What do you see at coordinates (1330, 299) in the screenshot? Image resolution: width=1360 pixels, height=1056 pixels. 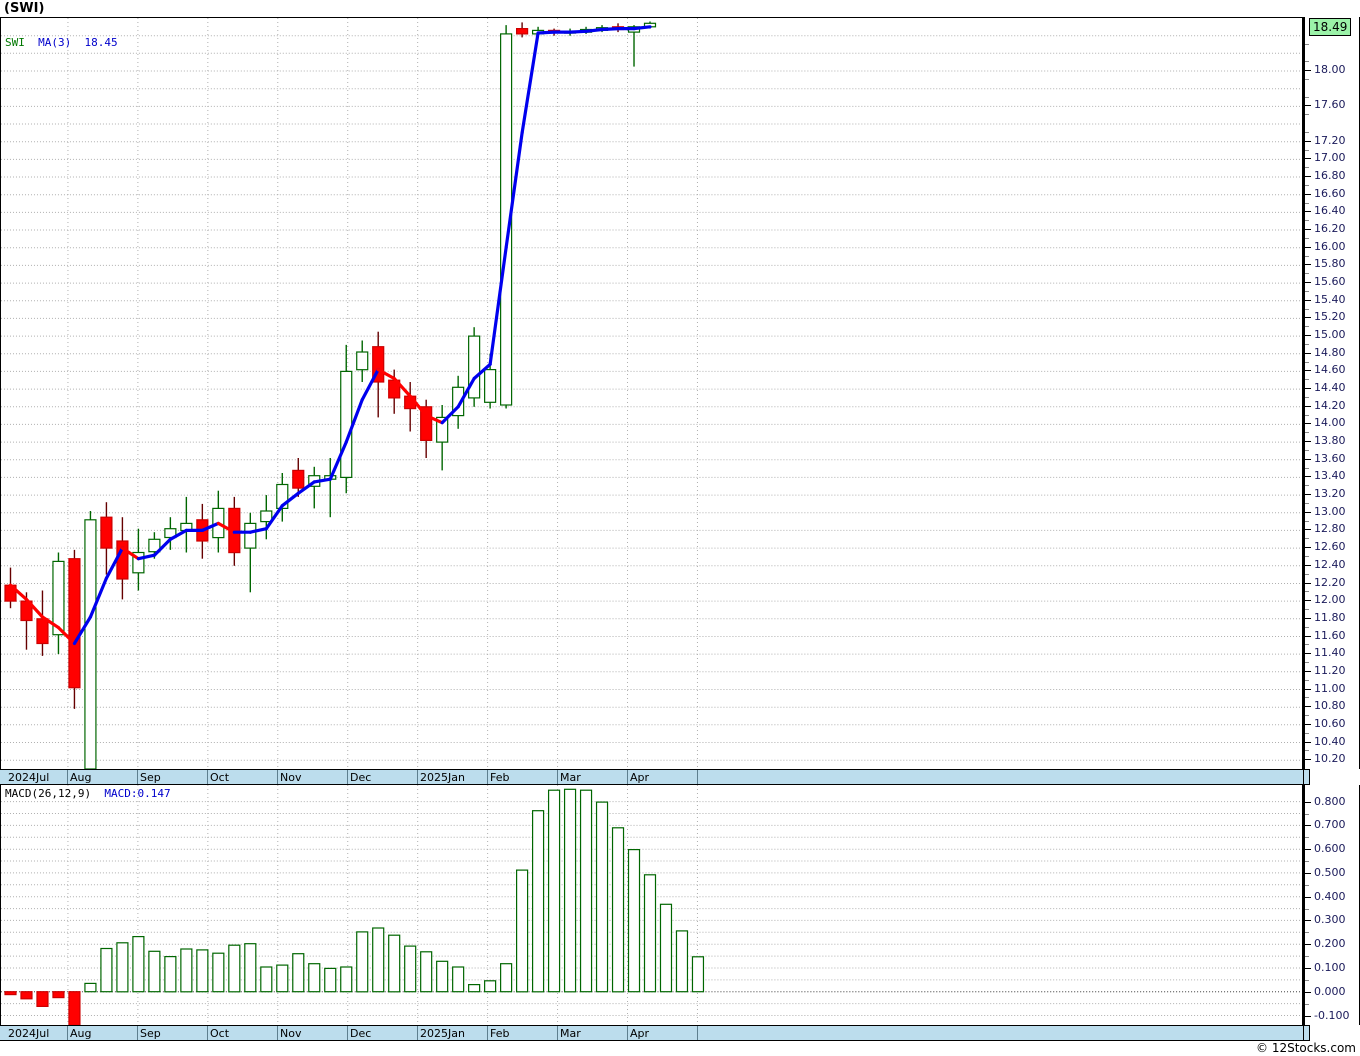 I see `price-axis-label: 15.40` at bounding box center [1330, 299].